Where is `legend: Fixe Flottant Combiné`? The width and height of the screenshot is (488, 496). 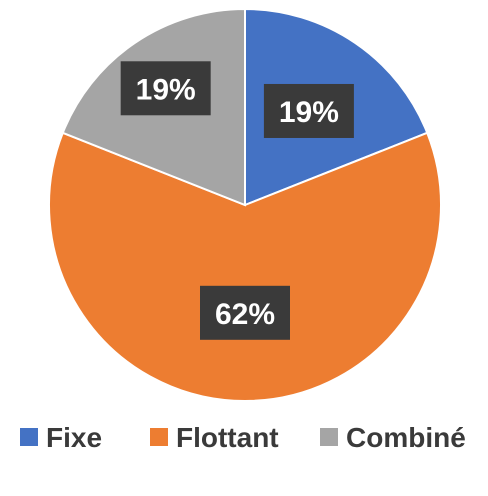 legend: Fixe Flottant Combiné is located at coordinates (243, 437).